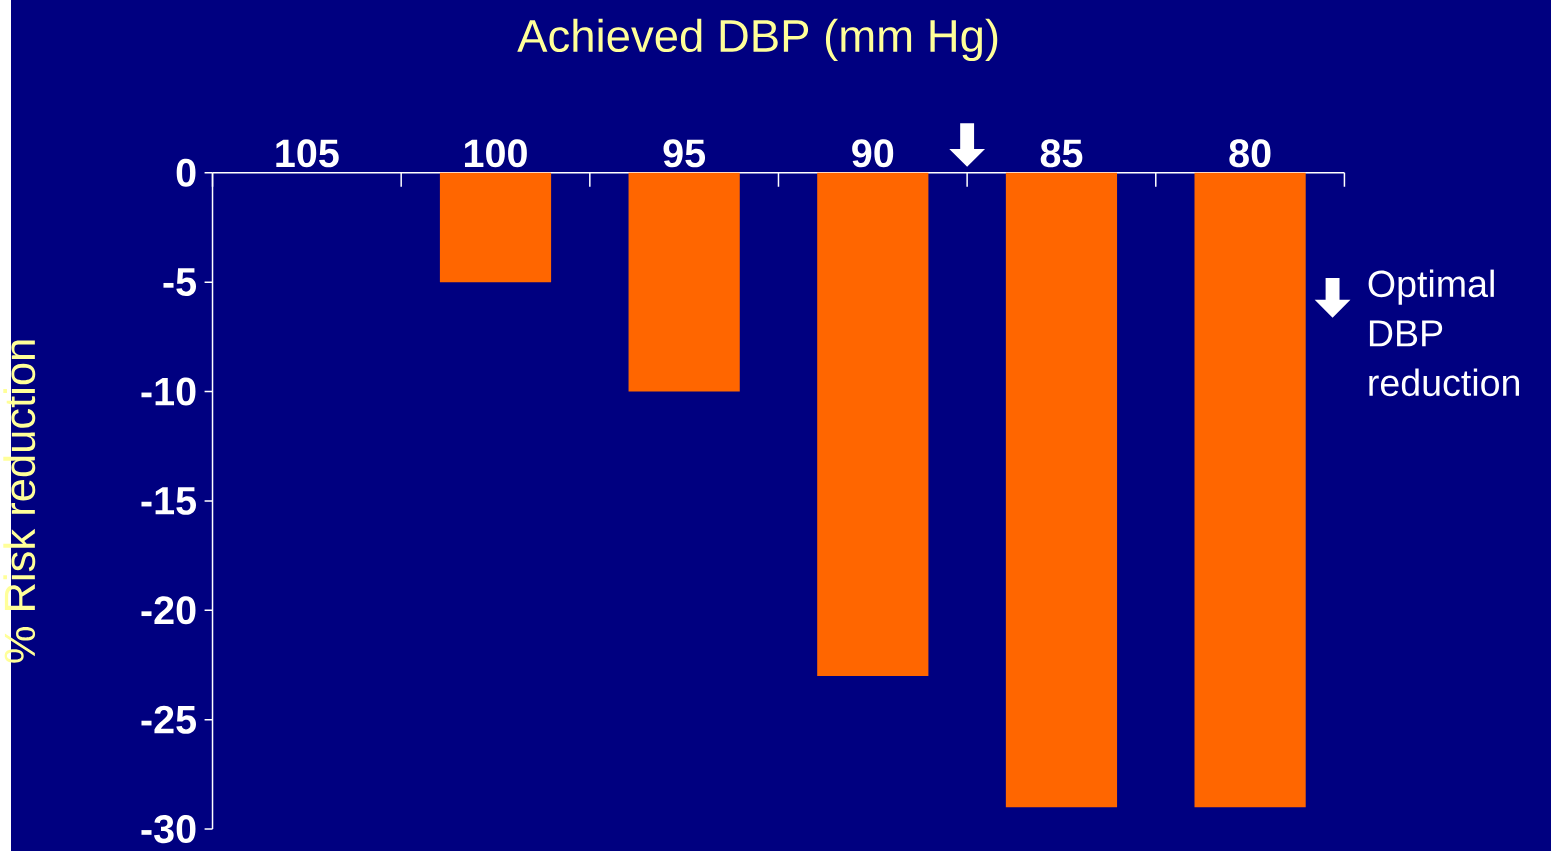  I want to click on text: Optimal DBP reduction, so click(1444, 333).